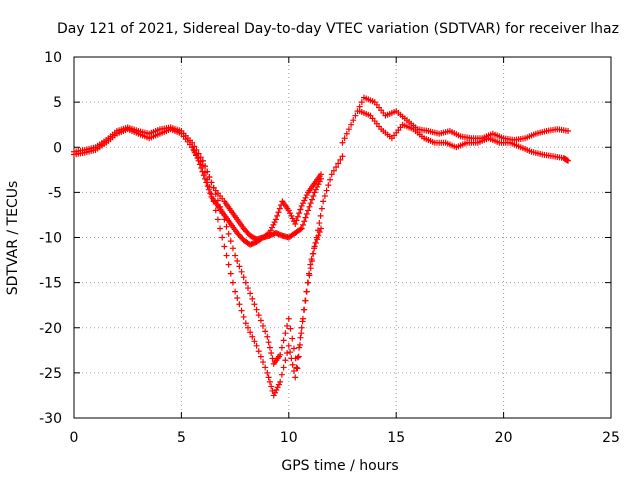 The image size is (640, 480). Describe the element at coordinates (13, 238) in the screenshot. I see `y-axis-label: SDTVAR / TECUs` at that location.